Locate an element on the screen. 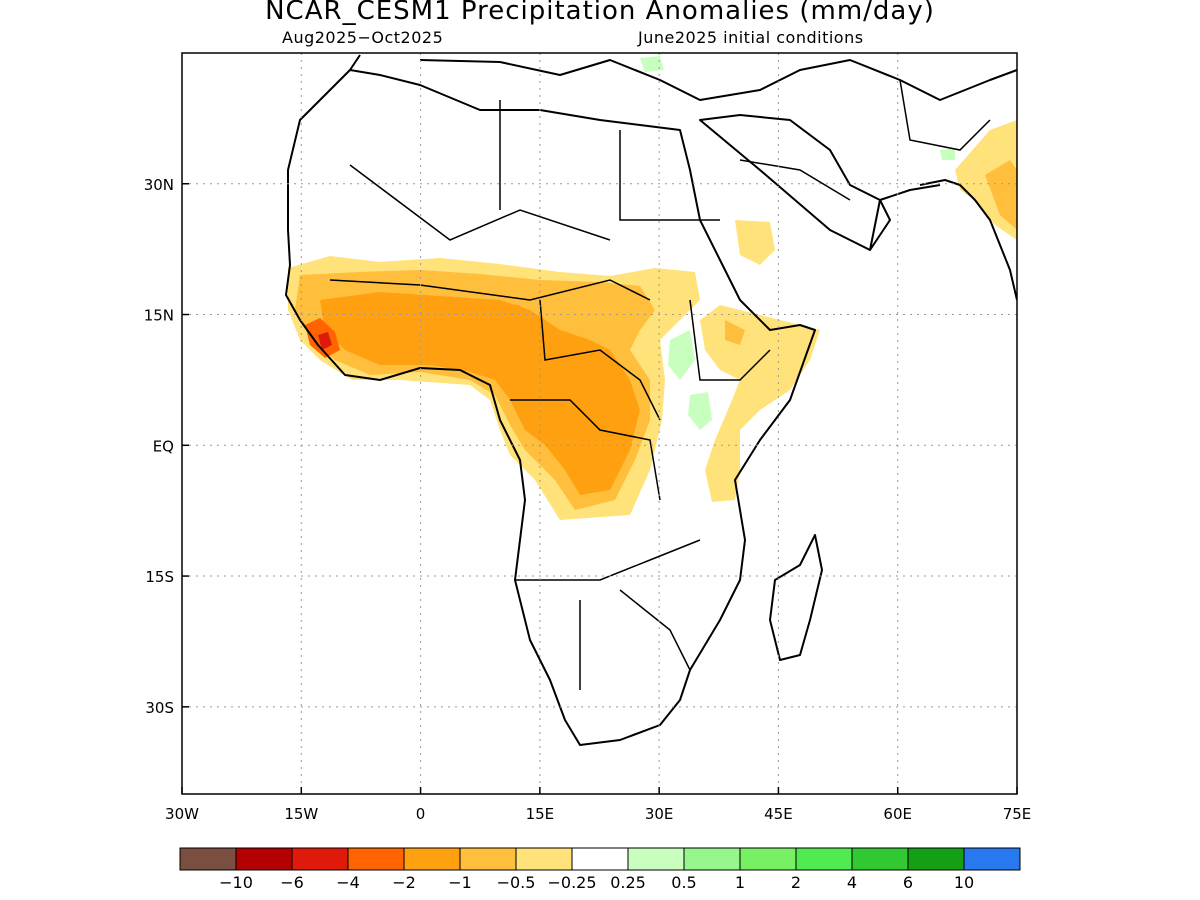  x-tick-label: 0 is located at coordinates (421, 814).